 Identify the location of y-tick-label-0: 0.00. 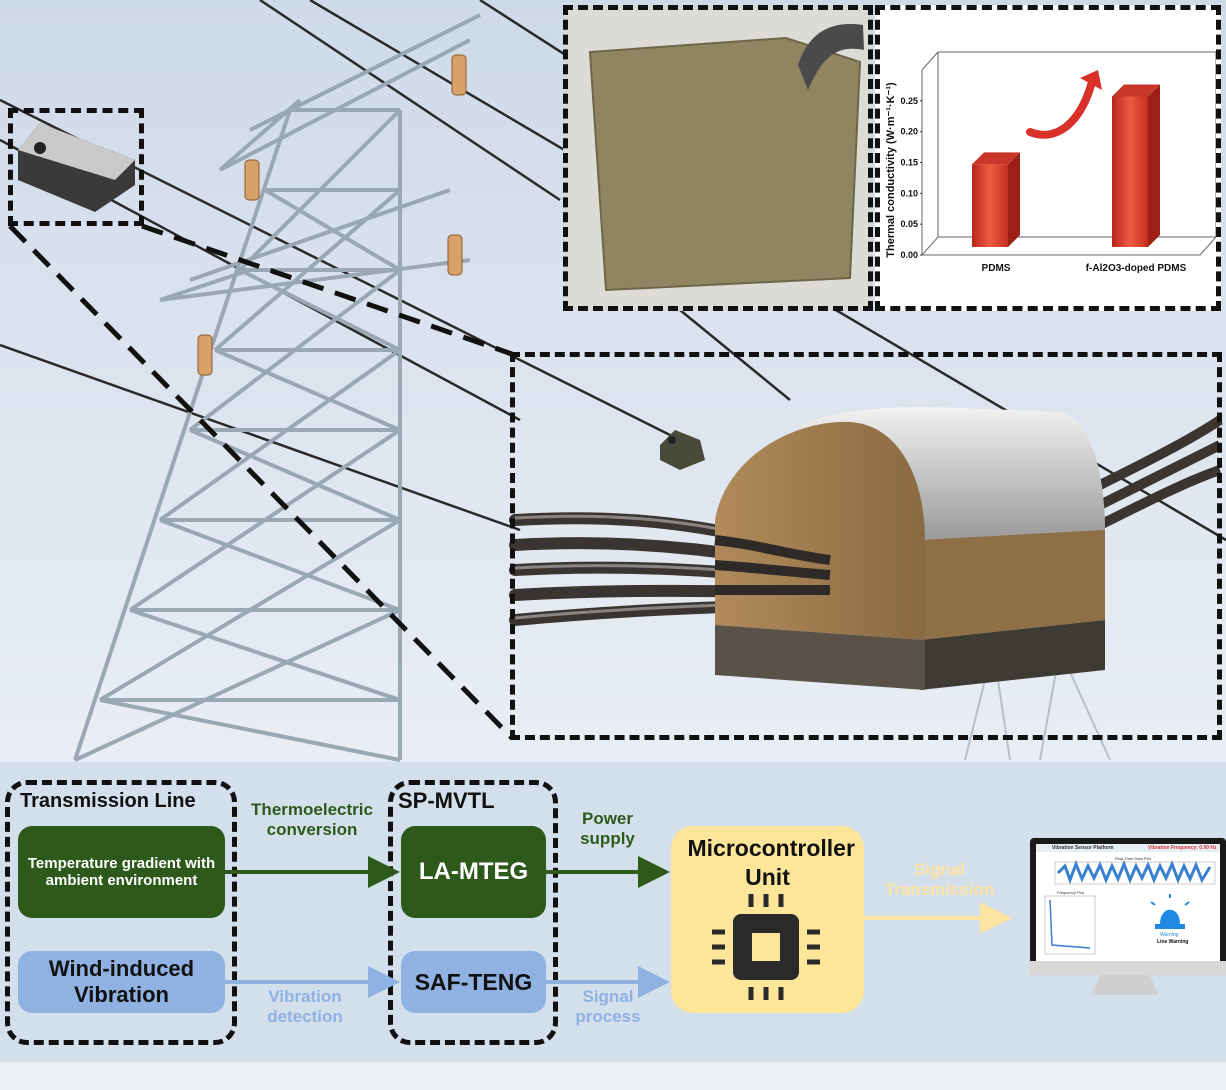
(909, 255).